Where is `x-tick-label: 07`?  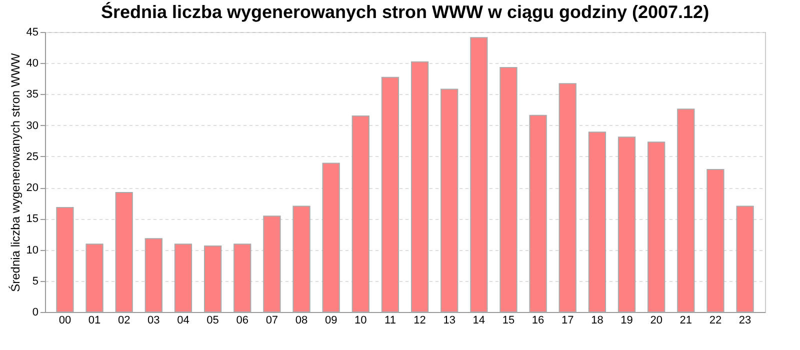
x-tick-label: 07 is located at coordinates (272, 320).